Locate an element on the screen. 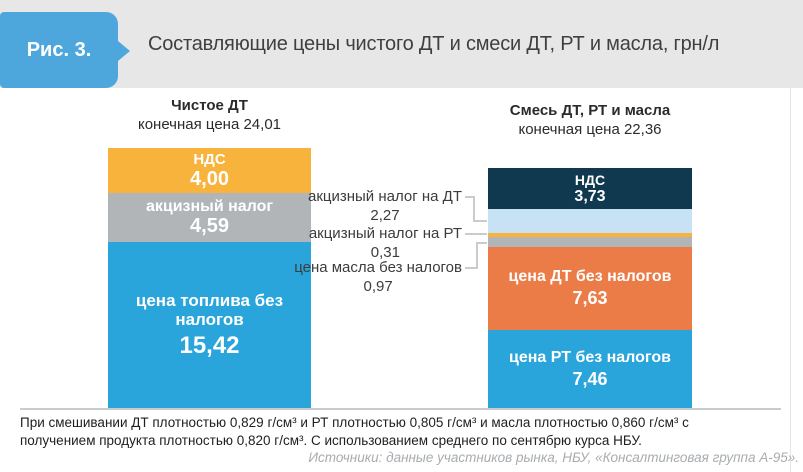  segment-excise-diesel-mix is located at coordinates (590, 221).